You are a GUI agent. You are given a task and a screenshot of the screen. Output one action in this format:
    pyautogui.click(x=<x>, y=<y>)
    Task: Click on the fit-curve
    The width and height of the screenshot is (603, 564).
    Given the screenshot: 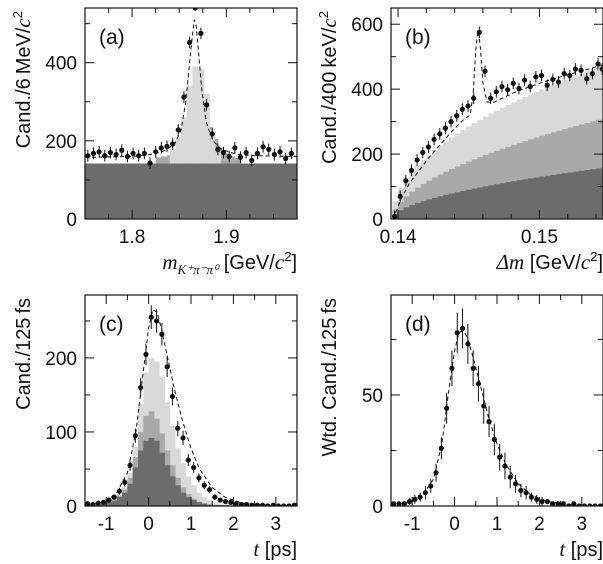 What is the action you would take?
    pyautogui.click(x=191, y=407)
    